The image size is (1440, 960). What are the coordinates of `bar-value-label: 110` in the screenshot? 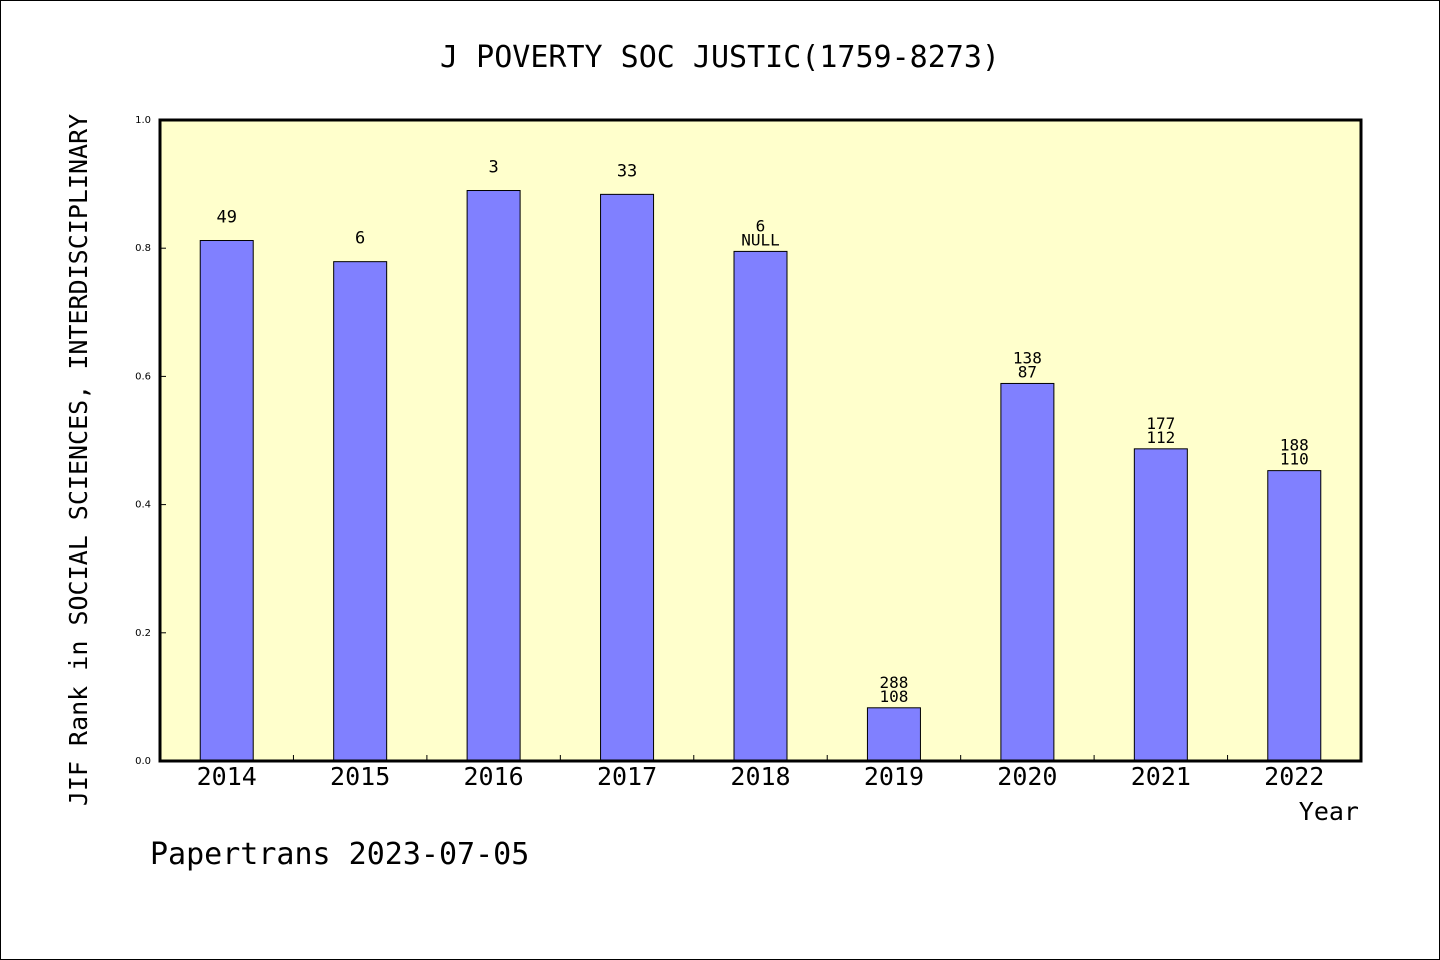 It's located at (1294, 459).